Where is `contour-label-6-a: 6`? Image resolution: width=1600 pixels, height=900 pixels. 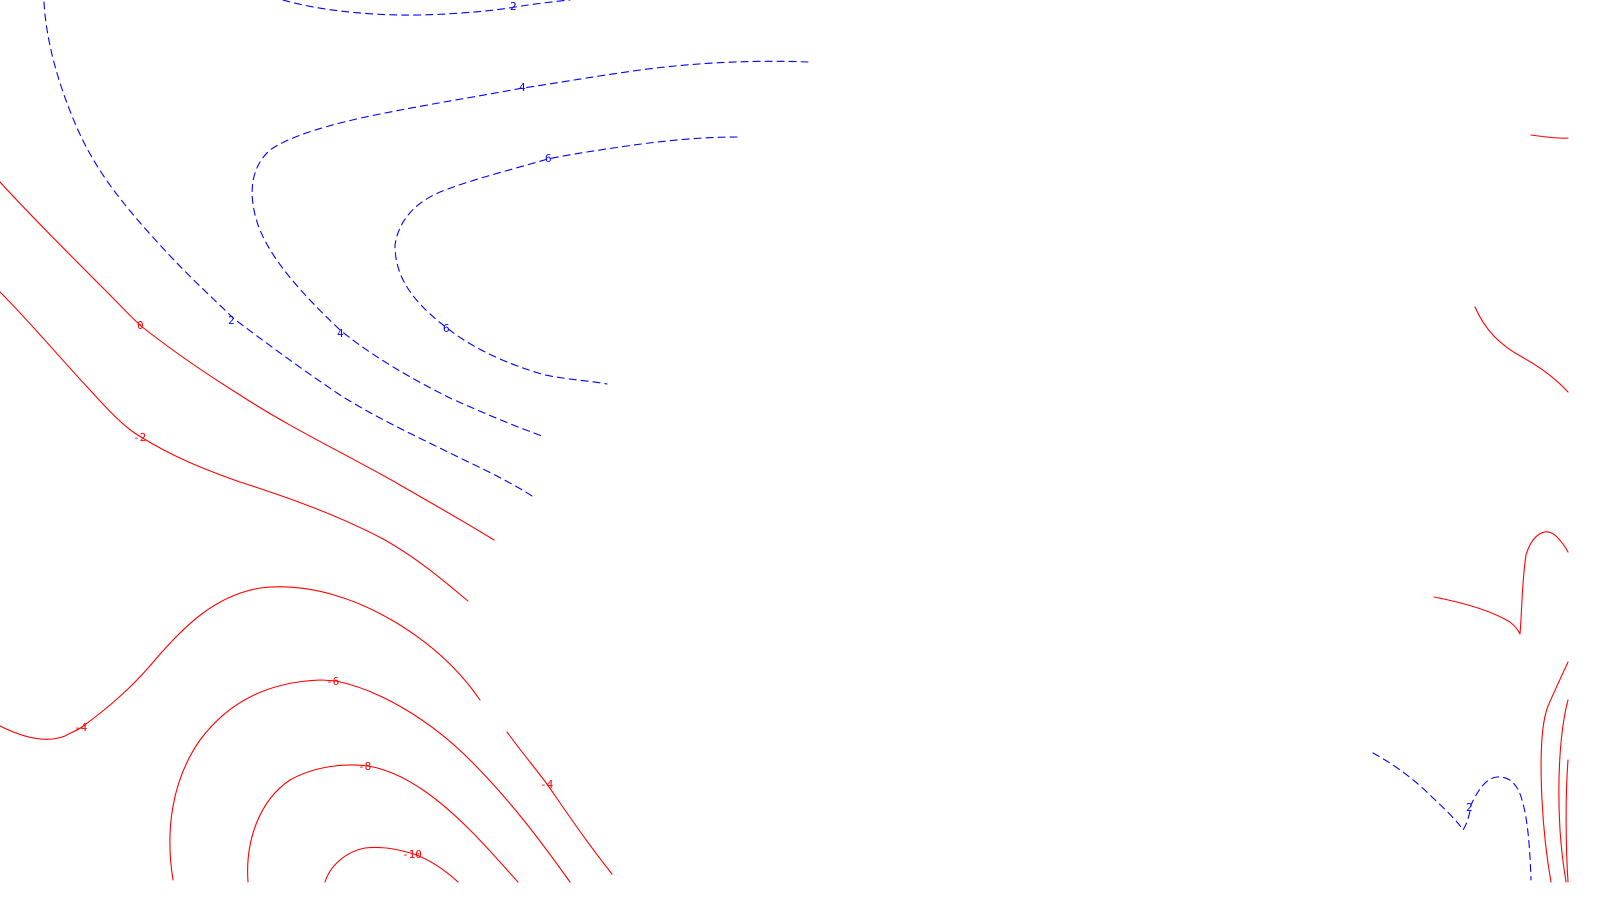 contour-label-6-a: 6 is located at coordinates (548, 158).